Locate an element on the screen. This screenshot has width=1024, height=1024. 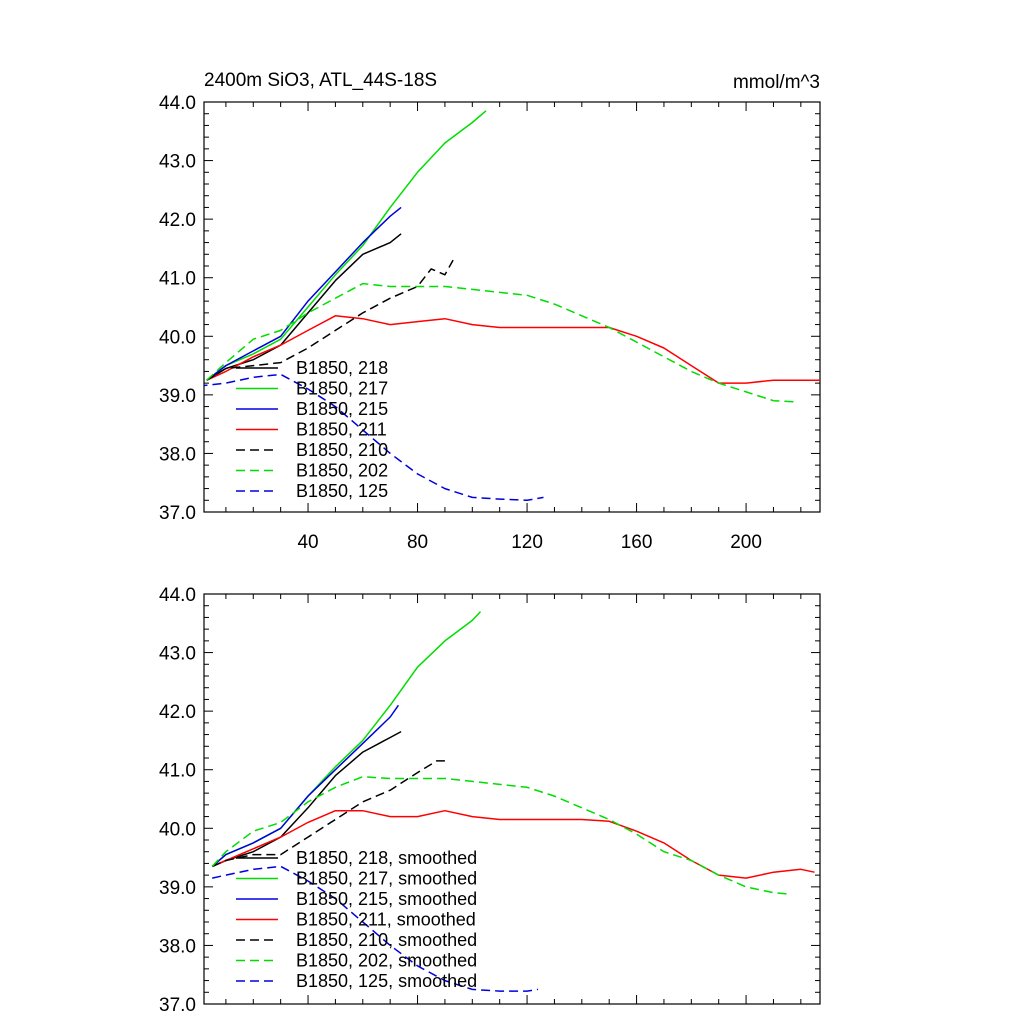
chart-title: 2400m SiO3, ATL_44S-18S is located at coordinates (320, 80).